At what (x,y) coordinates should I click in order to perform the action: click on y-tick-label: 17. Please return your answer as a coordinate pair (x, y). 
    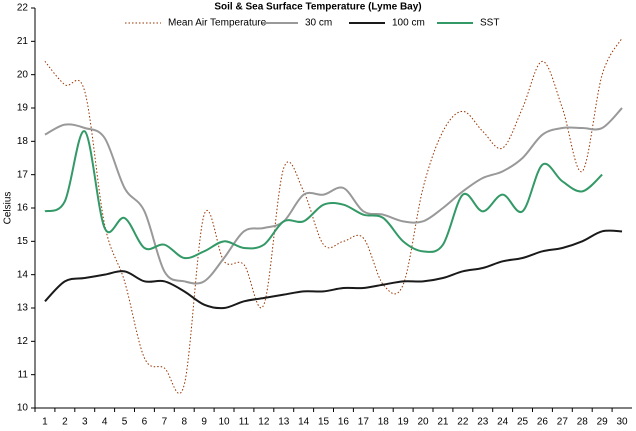
    Looking at the image, I should click on (23, 174).